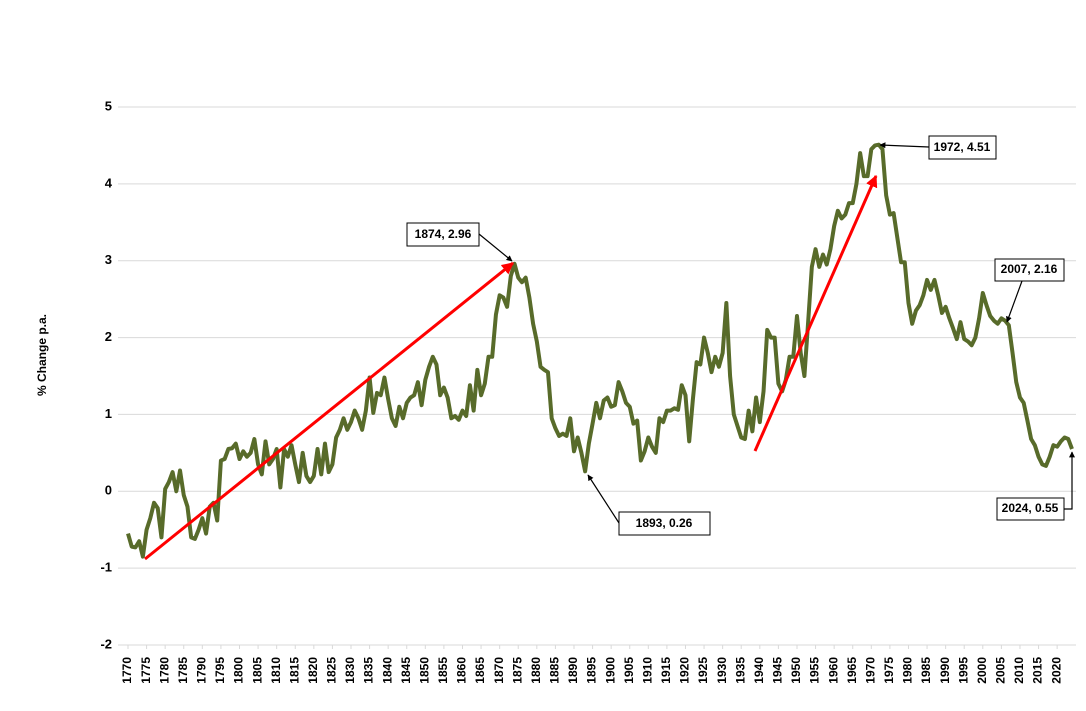  I want to click on callout-label: 1874, 2.96, so click(443, 234).